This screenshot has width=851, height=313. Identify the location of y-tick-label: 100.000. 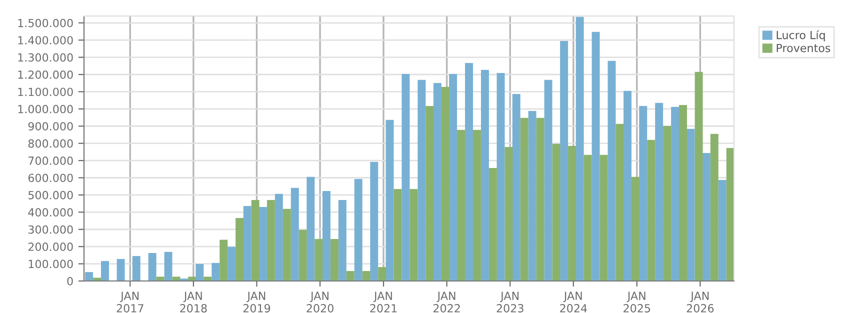
(50, 264).